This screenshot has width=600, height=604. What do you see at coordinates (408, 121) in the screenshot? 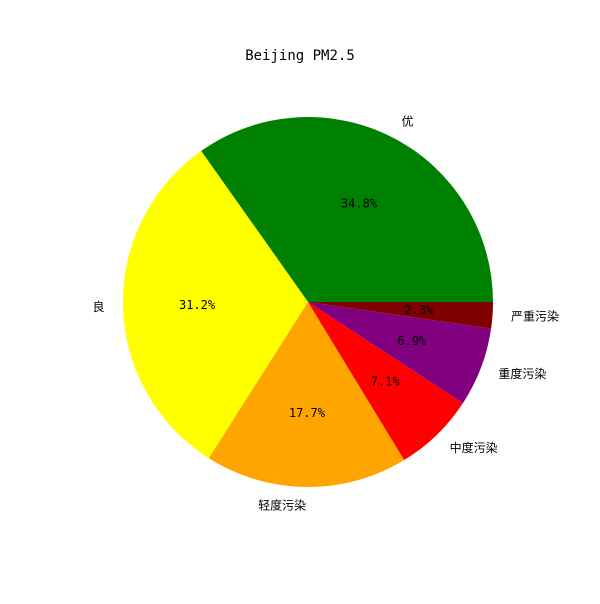
I see `category-label-0: 优` at bounding box center [408, 121].